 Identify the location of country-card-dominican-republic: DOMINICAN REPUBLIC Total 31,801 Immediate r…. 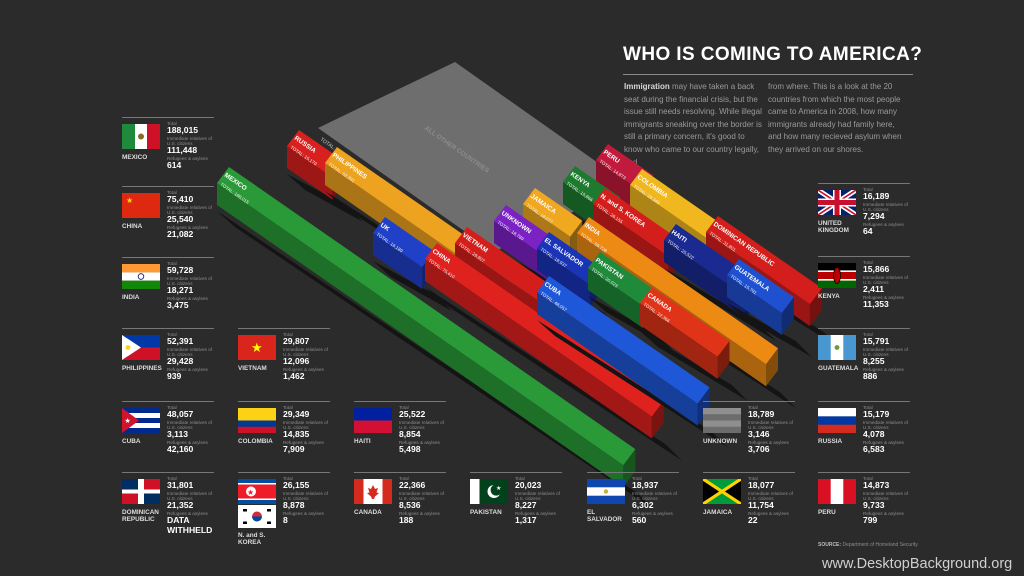
(168, 504).